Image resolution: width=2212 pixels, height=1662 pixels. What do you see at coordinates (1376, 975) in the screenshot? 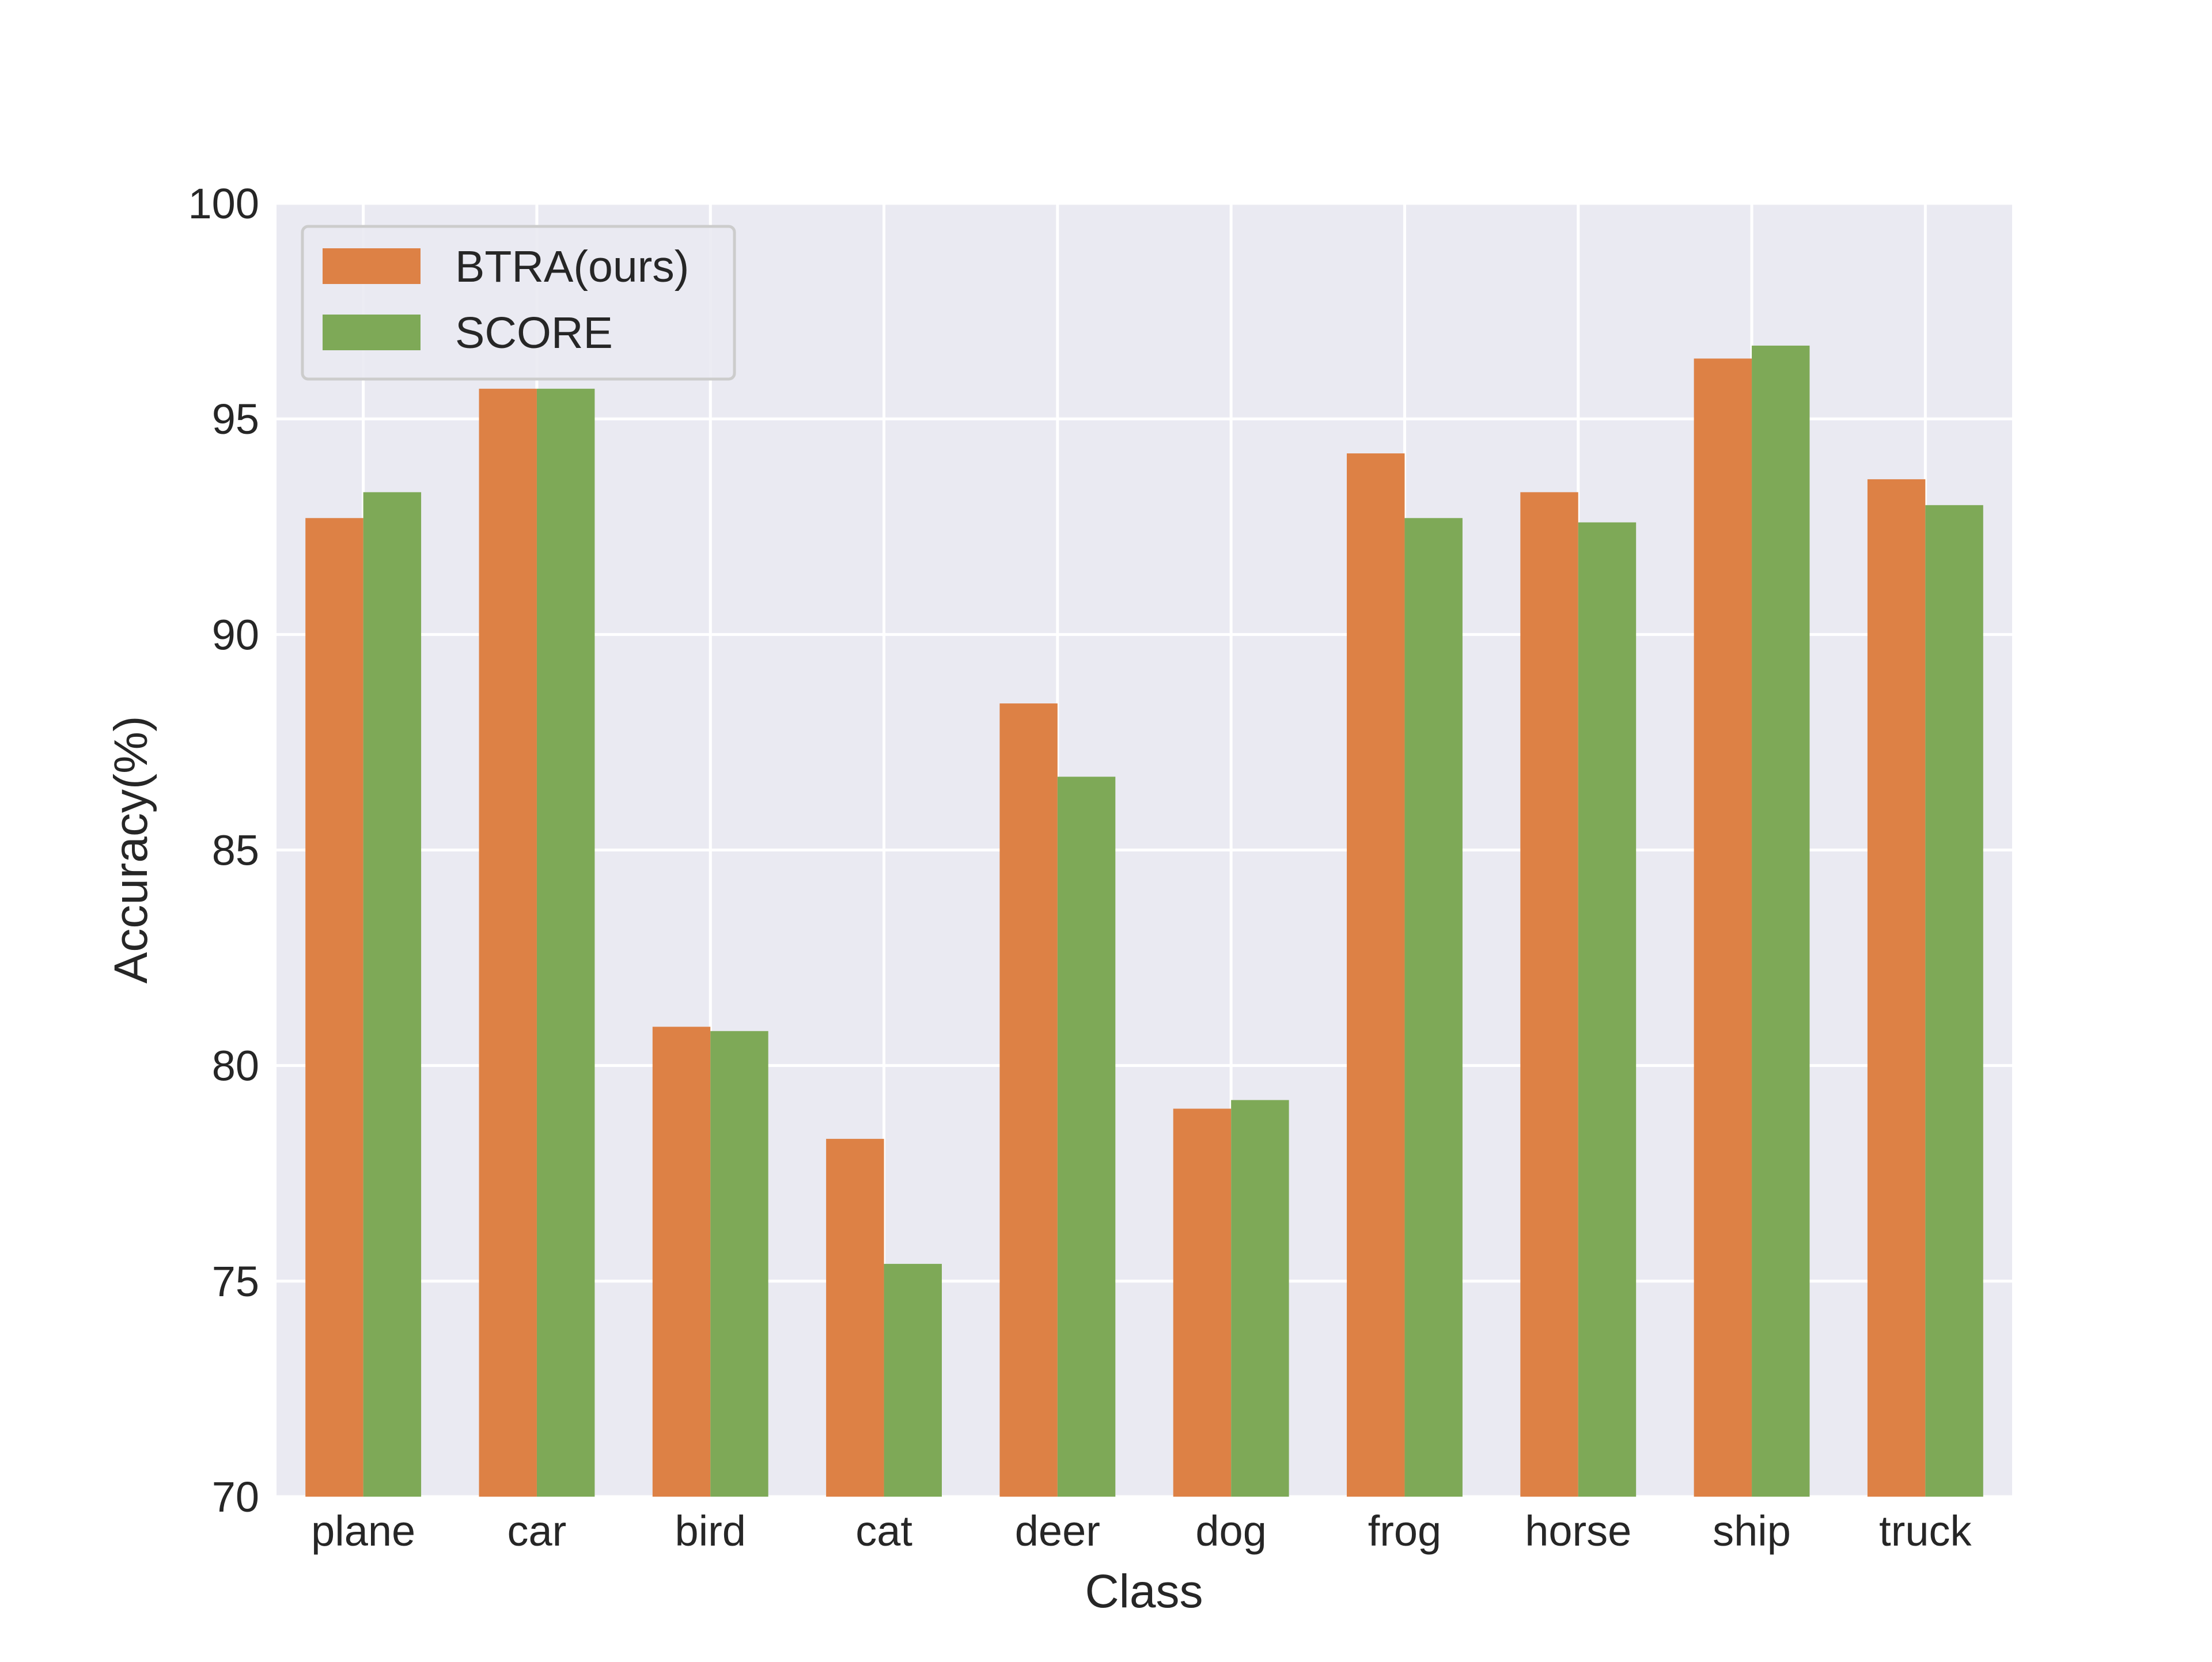
I see `bar-frog-btra` at bounding box center [1376, 975].